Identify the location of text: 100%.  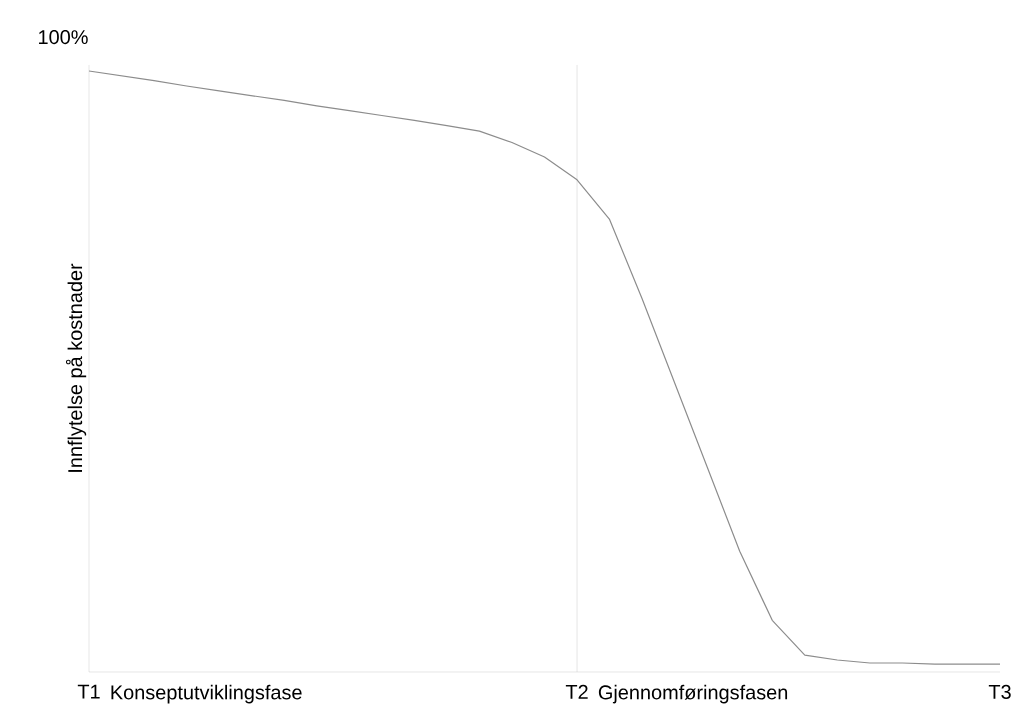
(63, 37).